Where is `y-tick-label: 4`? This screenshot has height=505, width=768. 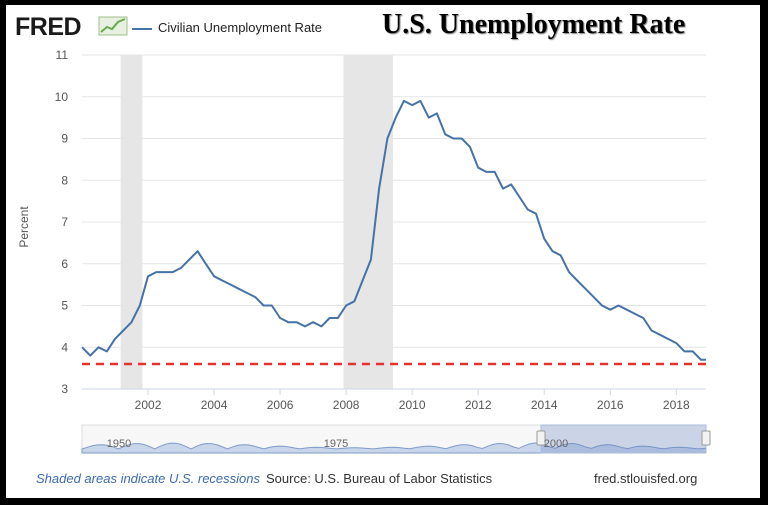
y-tick-label: 4 is located at coordinates (64, 347).